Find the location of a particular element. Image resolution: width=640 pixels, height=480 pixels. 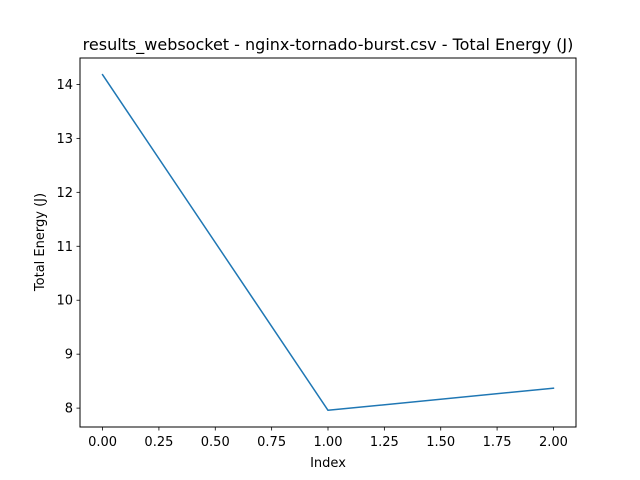

y-tick-label: 8 is located at coordinates (69, 409).